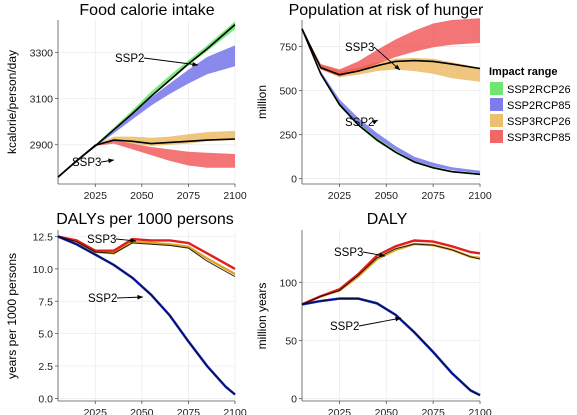 Image resolution: width=577 pixels, height=415 pixels. Describe the element at coordinates (288, 136) in the screenshot. I see `y-tick-label: 250` at that location.